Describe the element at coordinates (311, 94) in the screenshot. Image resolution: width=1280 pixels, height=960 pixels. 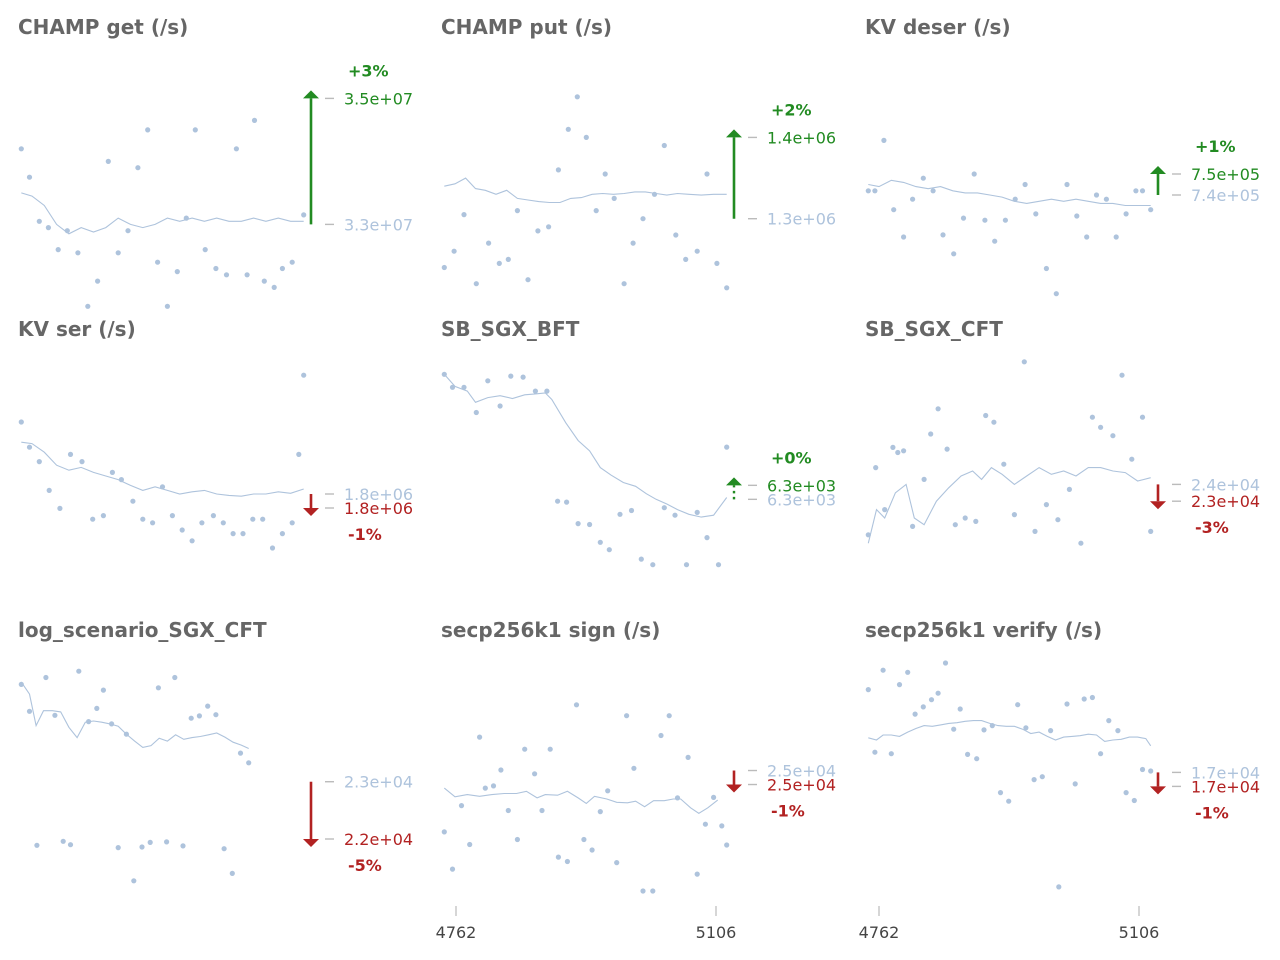
I see `arrow-up-icon` at that location.